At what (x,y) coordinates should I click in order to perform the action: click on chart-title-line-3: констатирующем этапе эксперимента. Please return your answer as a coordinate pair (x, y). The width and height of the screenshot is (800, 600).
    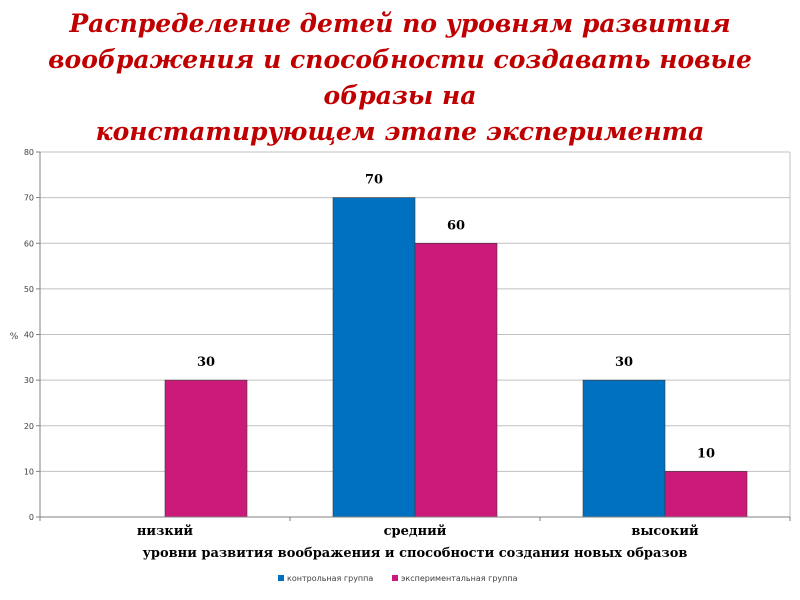
    Looking at the image, I should click on (400, 131).